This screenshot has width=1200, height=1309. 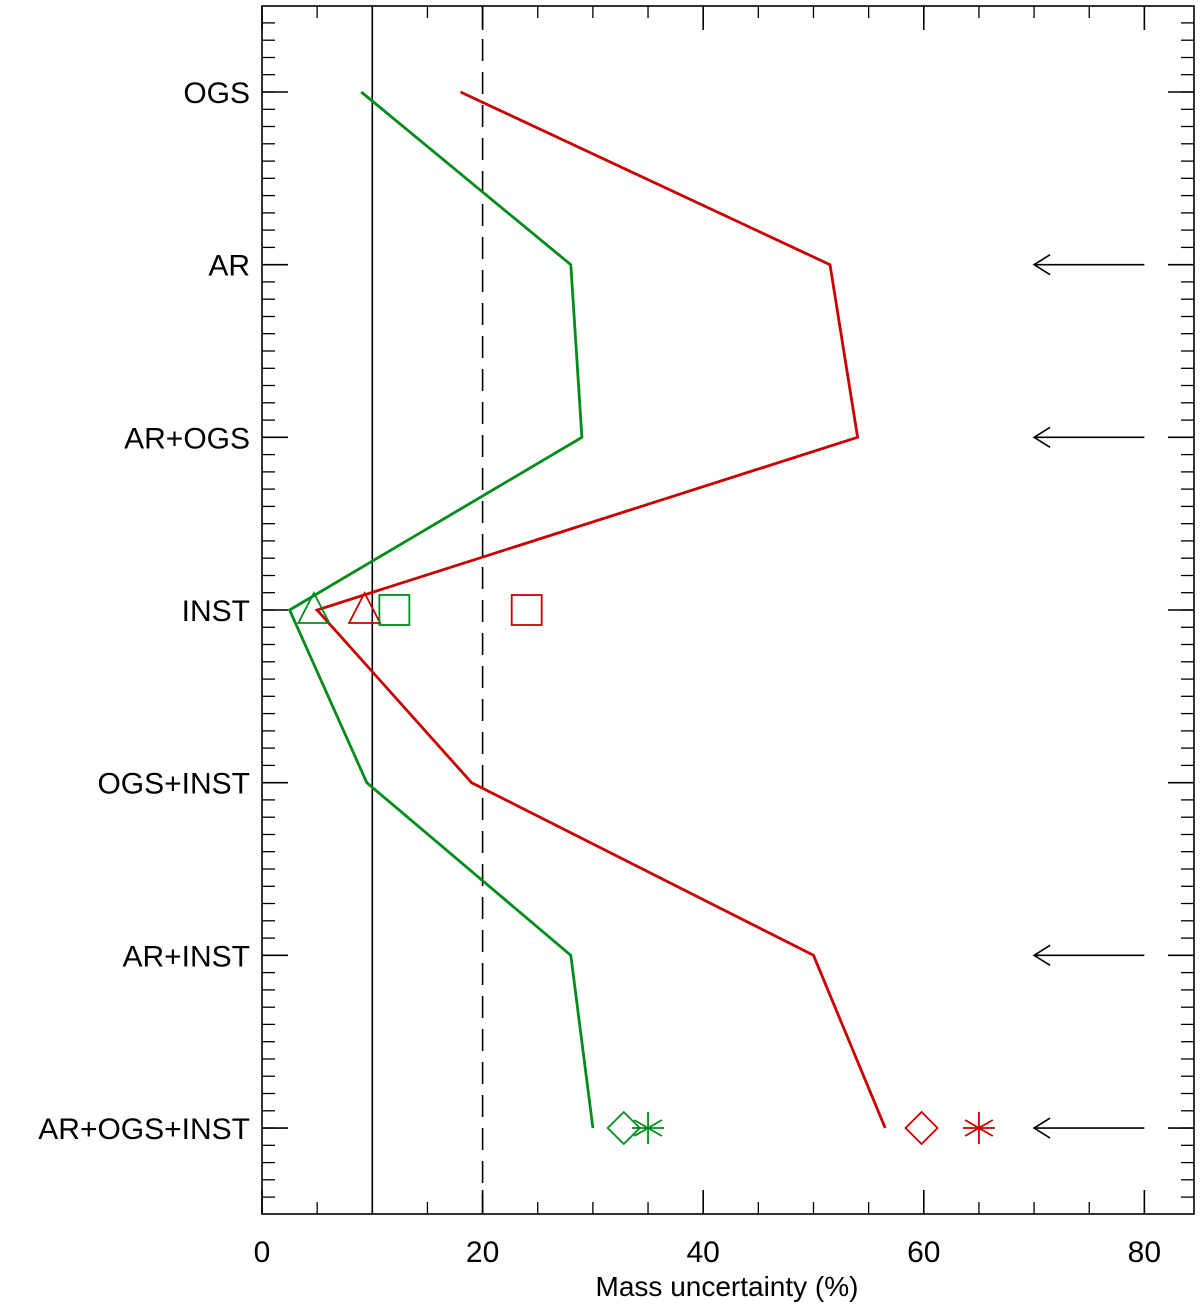 What do you see at coordinates (186, 956) in the screenshot?
I see `y-category-label: AR+INST` at bounding box center [186, 956].